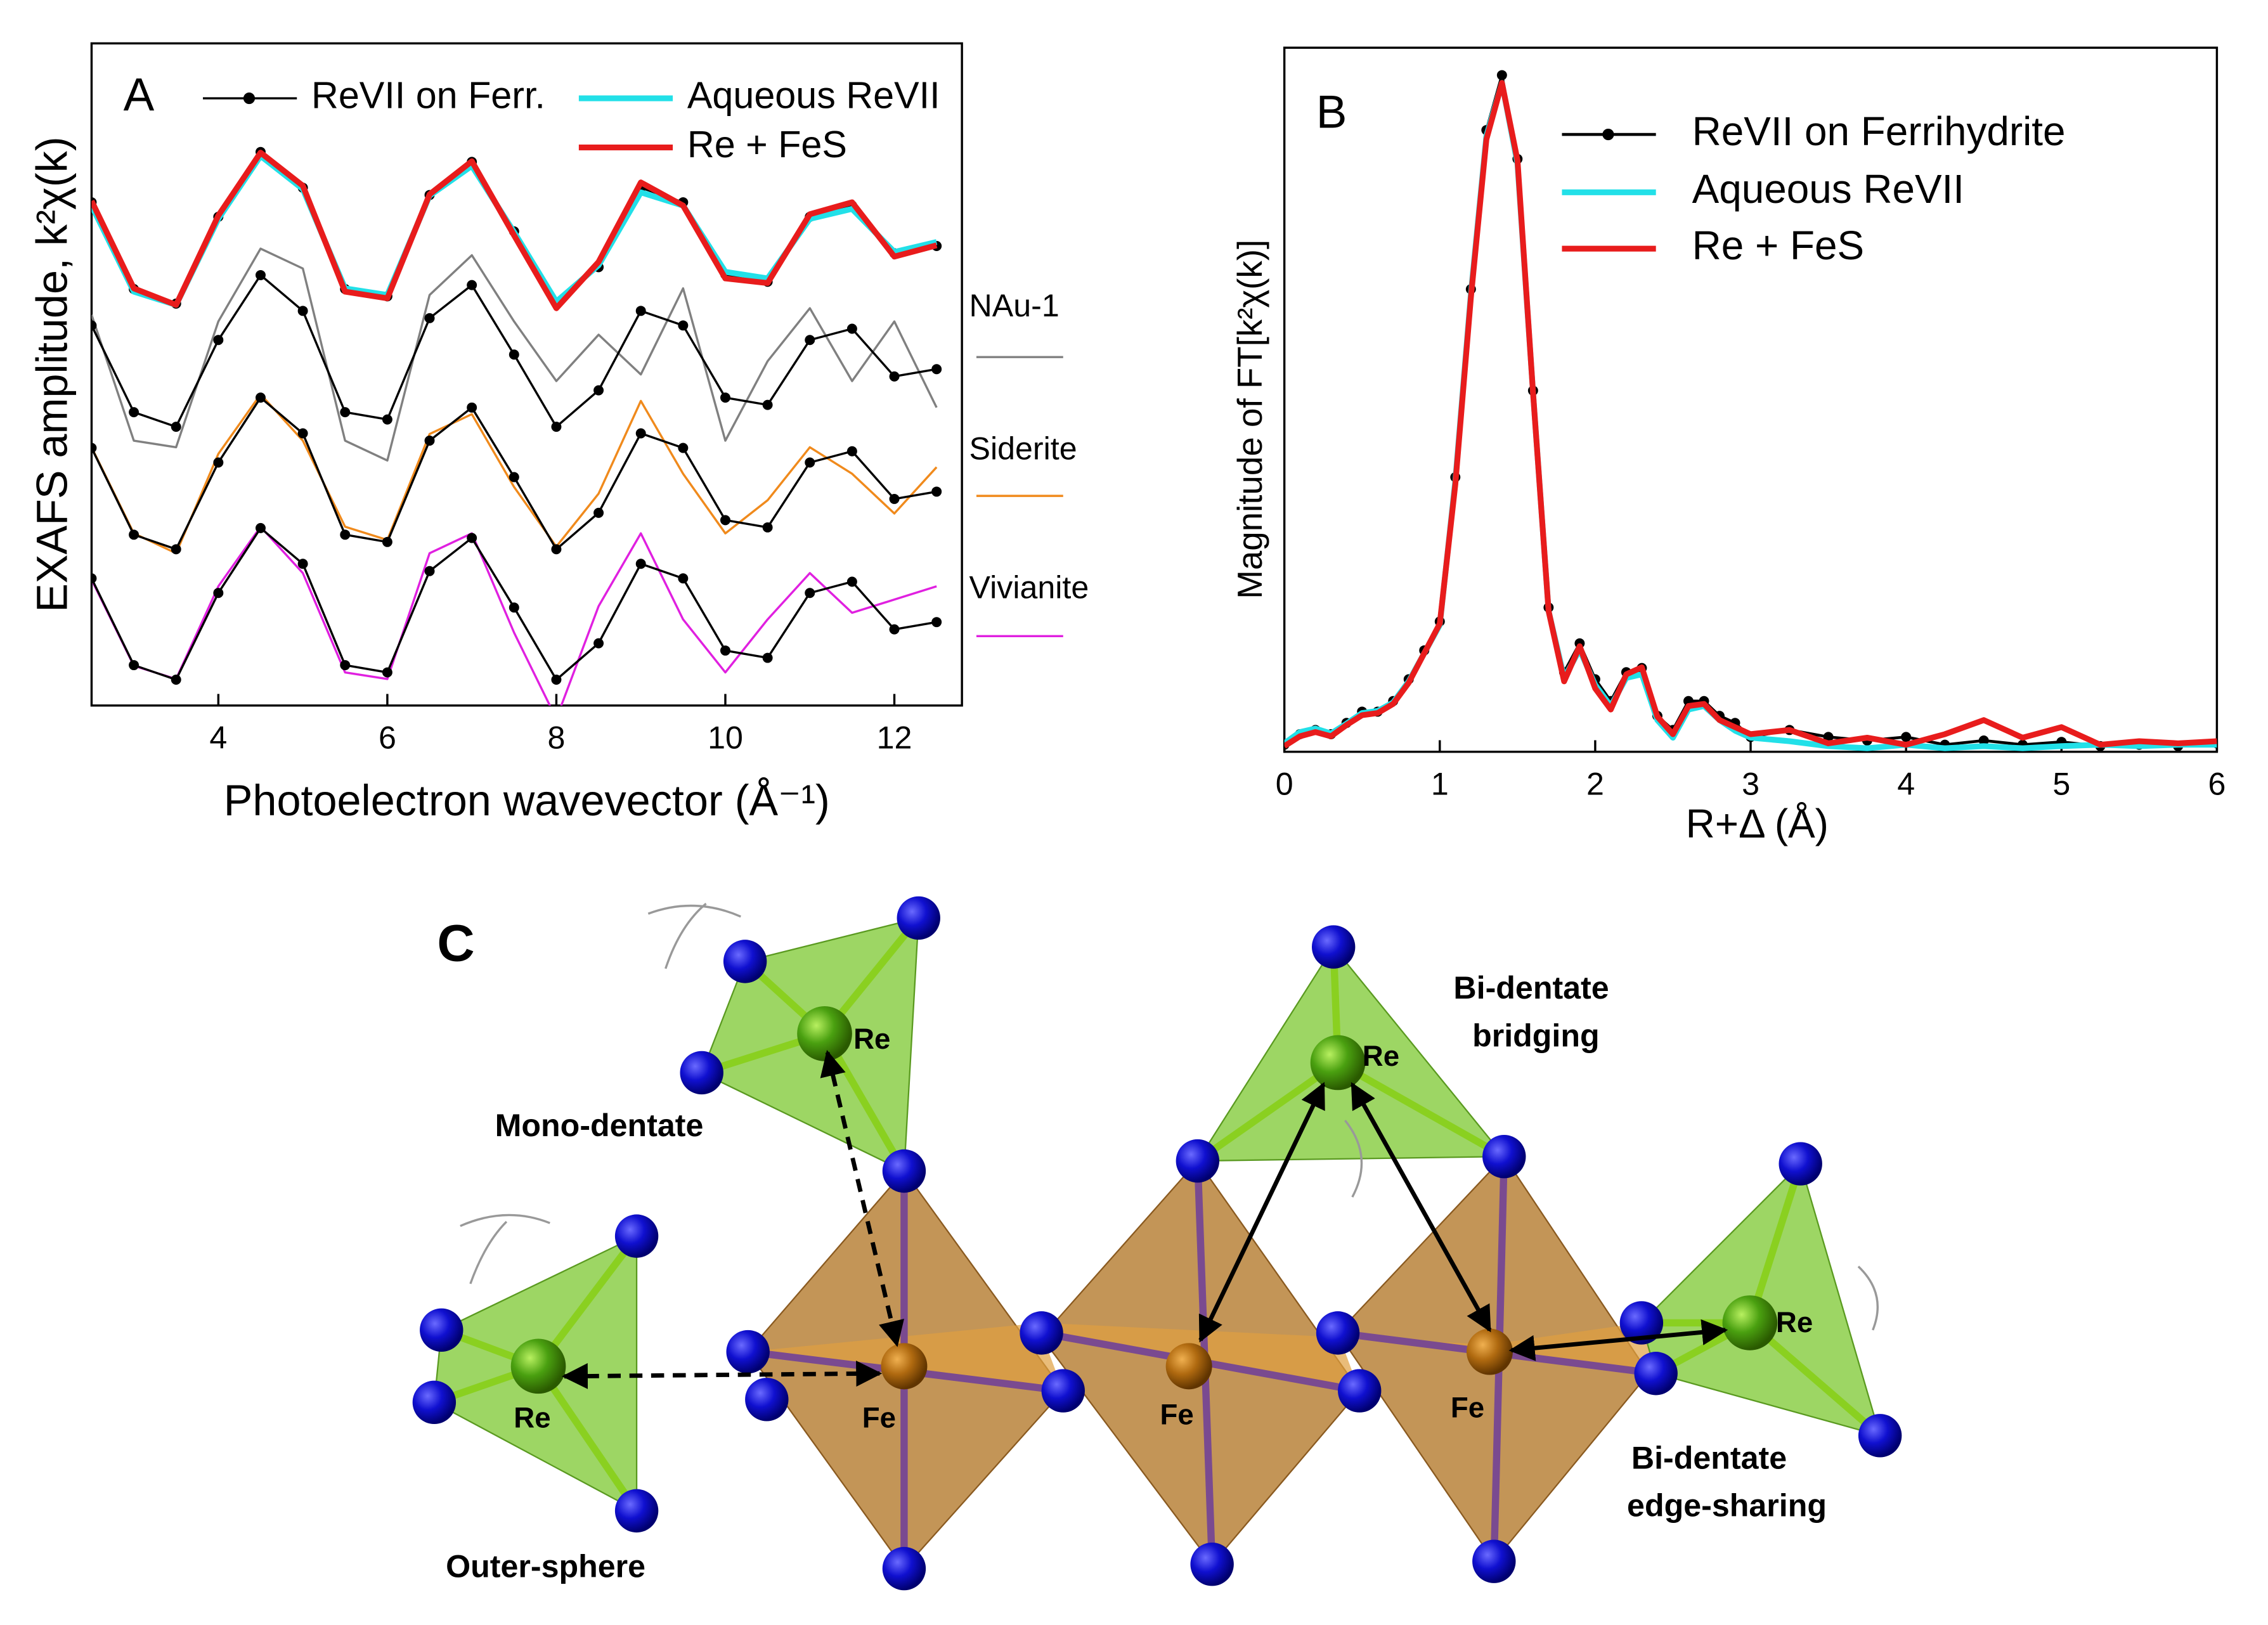 This screenshot has height=1625, width=2268. I want to click on re-atoms, so click(1144, 1200).